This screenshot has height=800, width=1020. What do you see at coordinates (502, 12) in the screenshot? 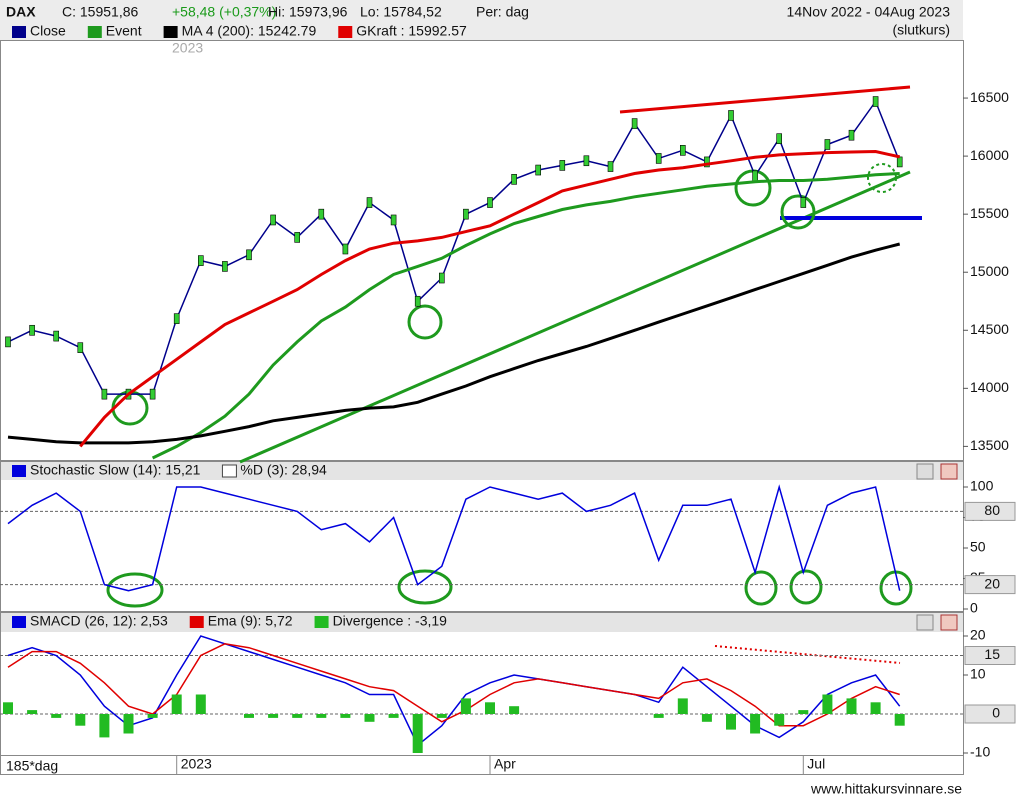
I see `period: Per: dag` at bounding box center [502, 12].